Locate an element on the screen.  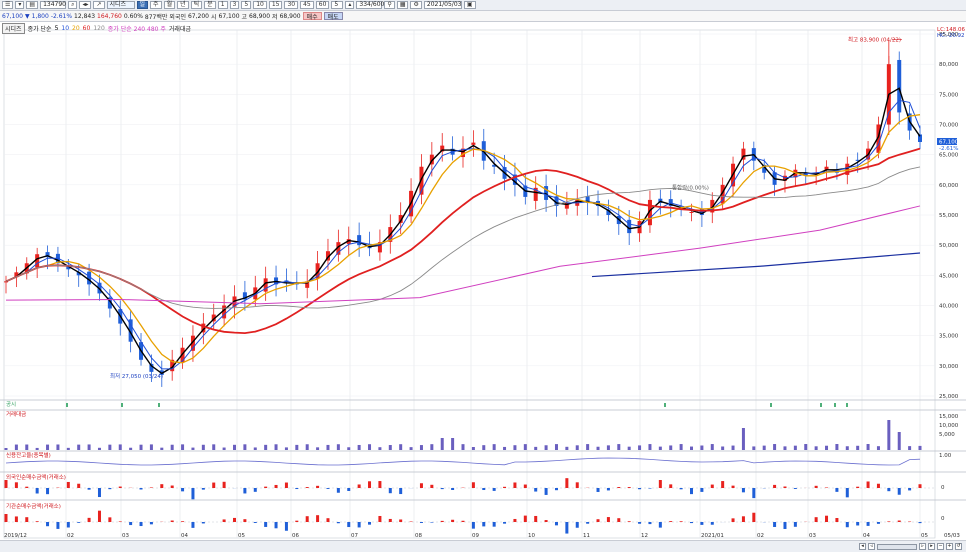
zoom-out-icon: − is located at coordinates (940, 546).